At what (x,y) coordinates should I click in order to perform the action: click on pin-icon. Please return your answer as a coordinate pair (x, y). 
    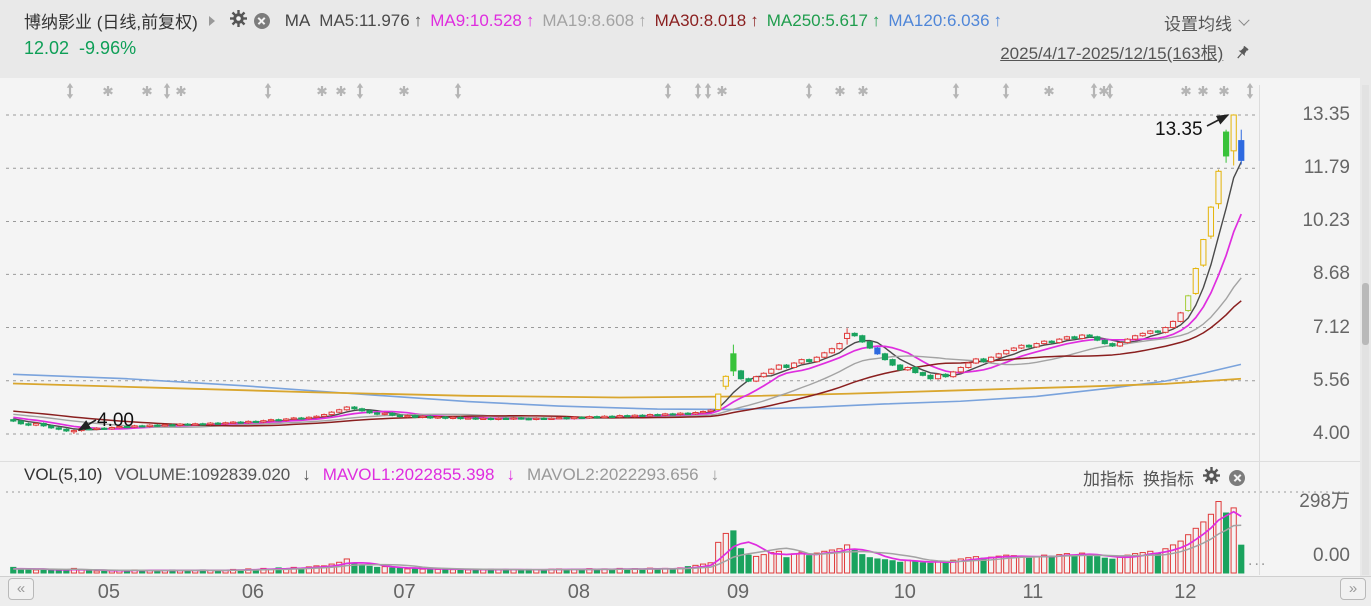
    Looking at the image, I should click on (1242, 55).